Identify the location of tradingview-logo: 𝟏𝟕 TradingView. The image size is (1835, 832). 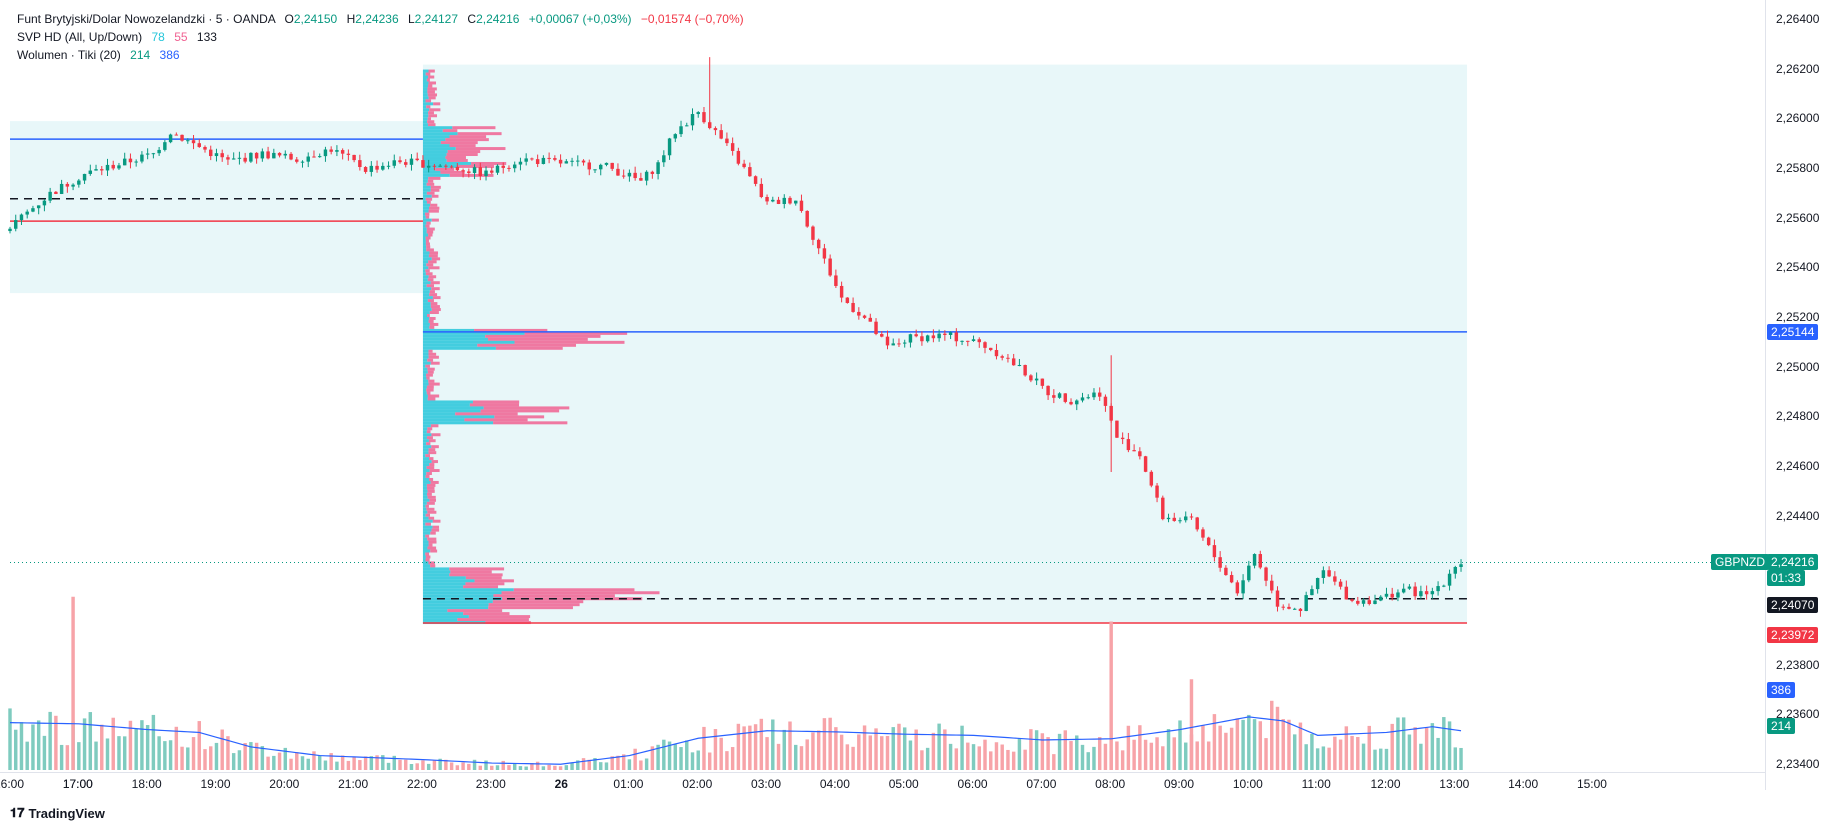
(57, 813).